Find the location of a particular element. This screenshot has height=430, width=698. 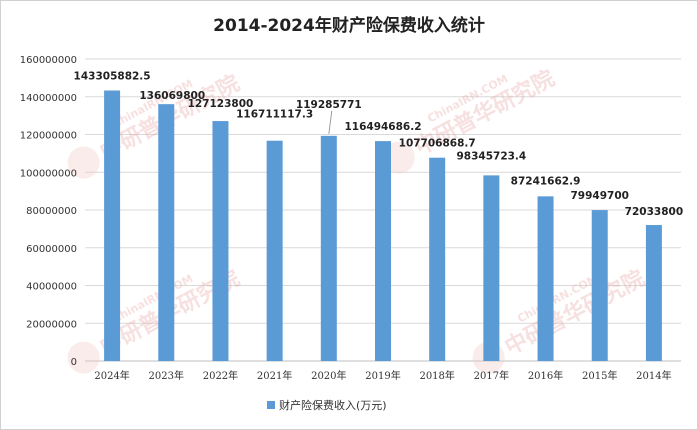

data-label: 116494686.2 is located at coordinates (382, 127).